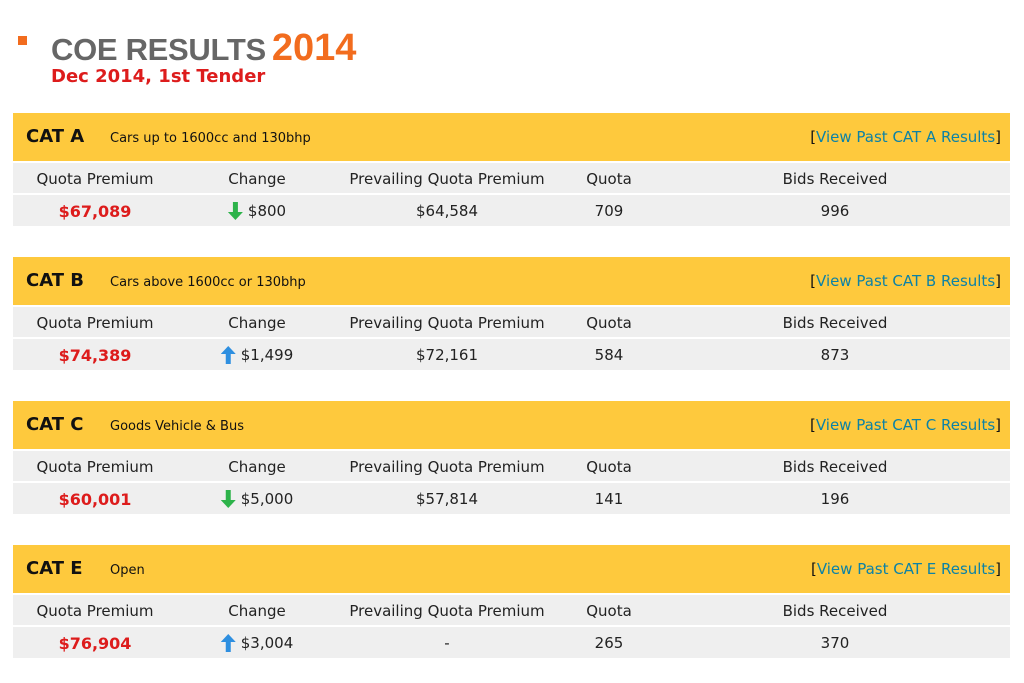 This screenshot has height=683, width=1024. Describe the element at coordinates (835, 643) in the screenshot. I see `bids-received-value: 370` at that location.